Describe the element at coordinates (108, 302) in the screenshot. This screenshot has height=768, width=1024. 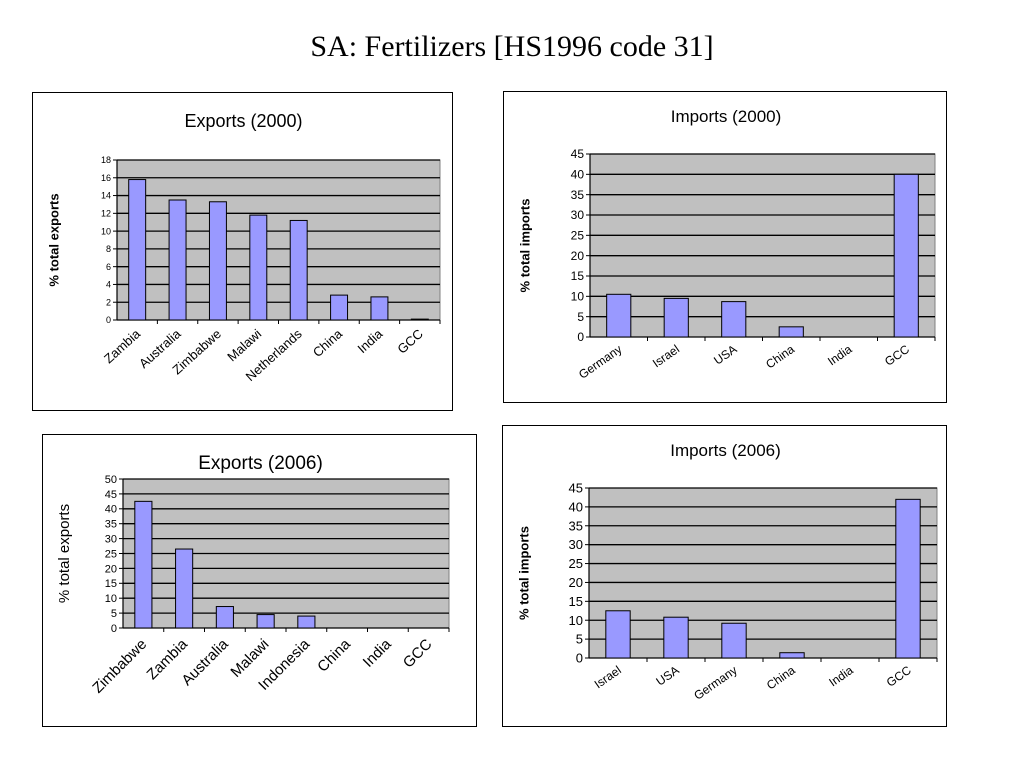
I see `y-tick-label: 2` at that location.